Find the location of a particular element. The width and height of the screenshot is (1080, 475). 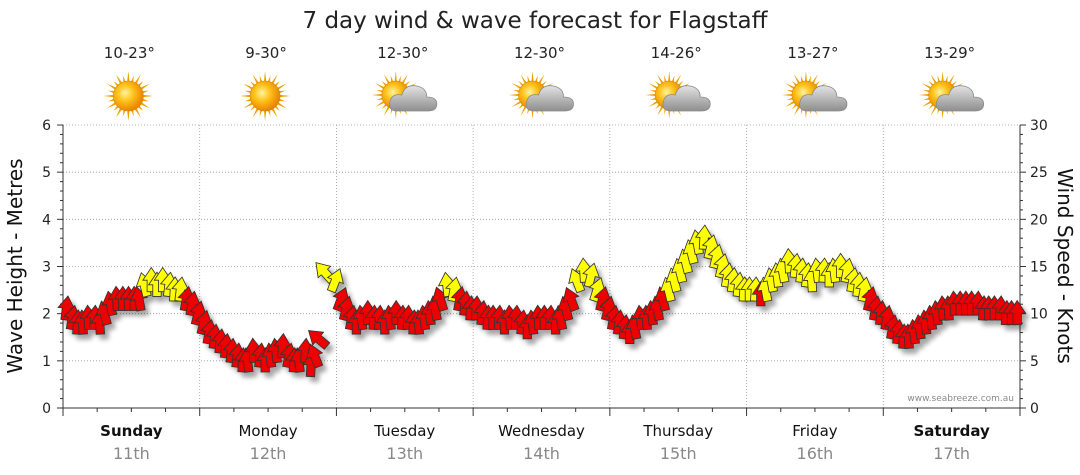

temperature-range: 9-30° is located at coordinates (266, 53).